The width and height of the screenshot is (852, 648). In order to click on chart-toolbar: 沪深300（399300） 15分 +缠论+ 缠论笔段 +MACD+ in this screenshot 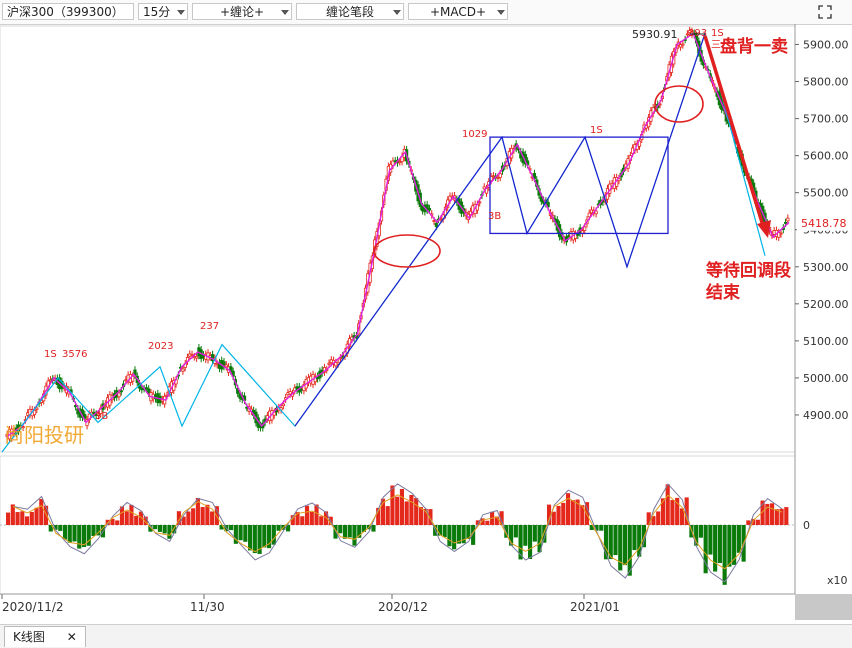, I will do `click(426, 12)`.